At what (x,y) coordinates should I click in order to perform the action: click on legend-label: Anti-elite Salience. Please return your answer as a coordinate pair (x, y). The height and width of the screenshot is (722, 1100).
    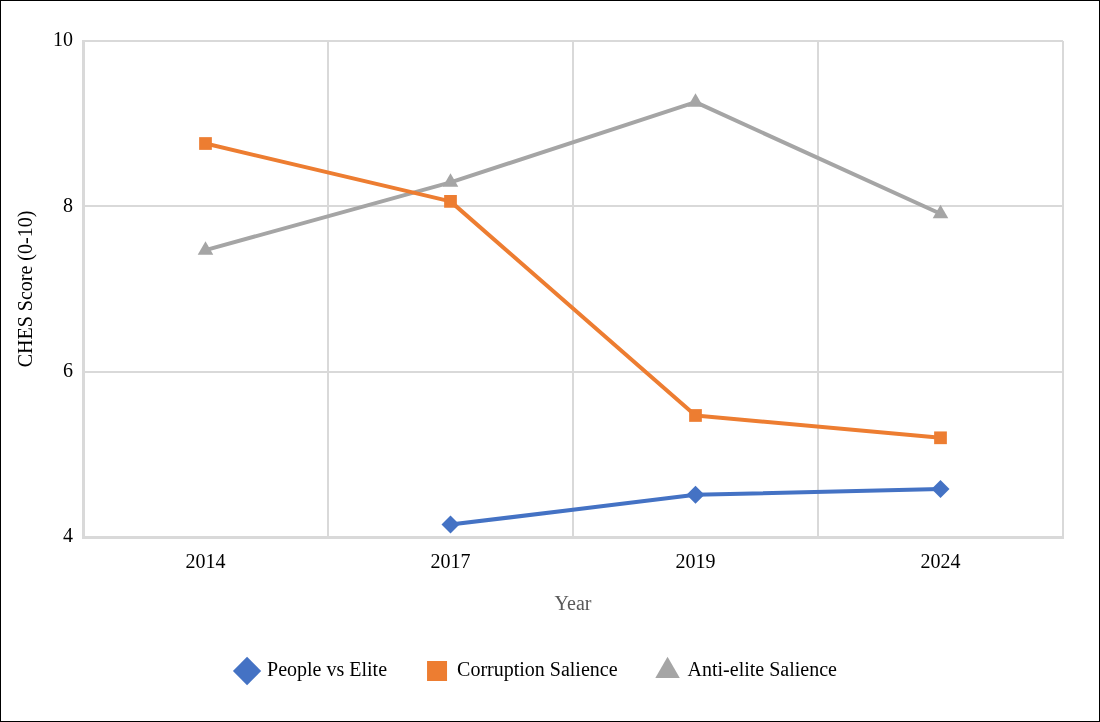
    Looking at the image, I should click on (762, 669).